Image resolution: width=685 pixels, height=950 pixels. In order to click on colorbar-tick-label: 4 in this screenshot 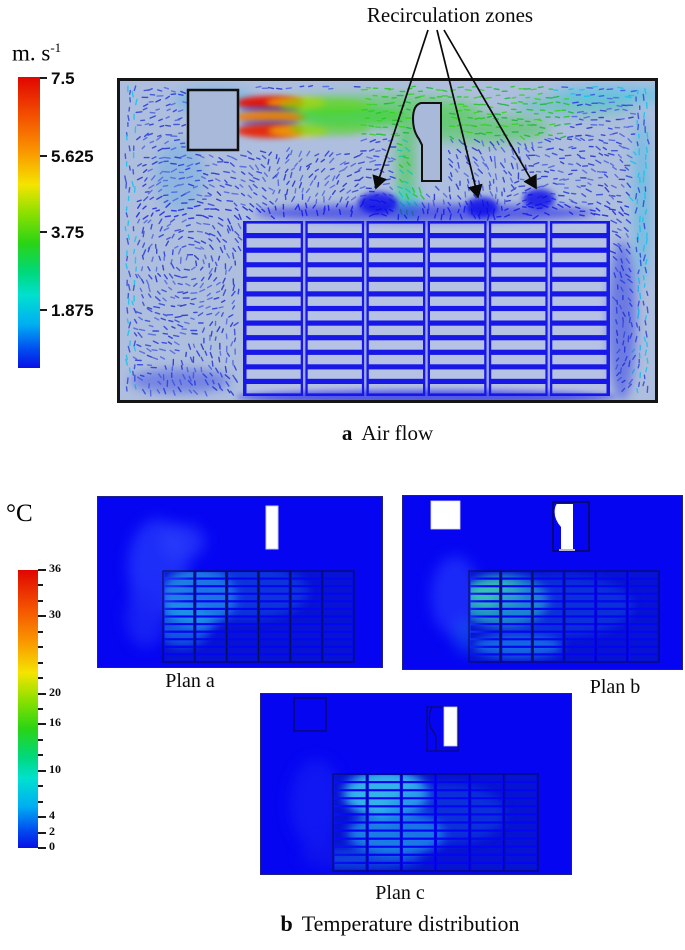, I will do `click(52, 815)`.